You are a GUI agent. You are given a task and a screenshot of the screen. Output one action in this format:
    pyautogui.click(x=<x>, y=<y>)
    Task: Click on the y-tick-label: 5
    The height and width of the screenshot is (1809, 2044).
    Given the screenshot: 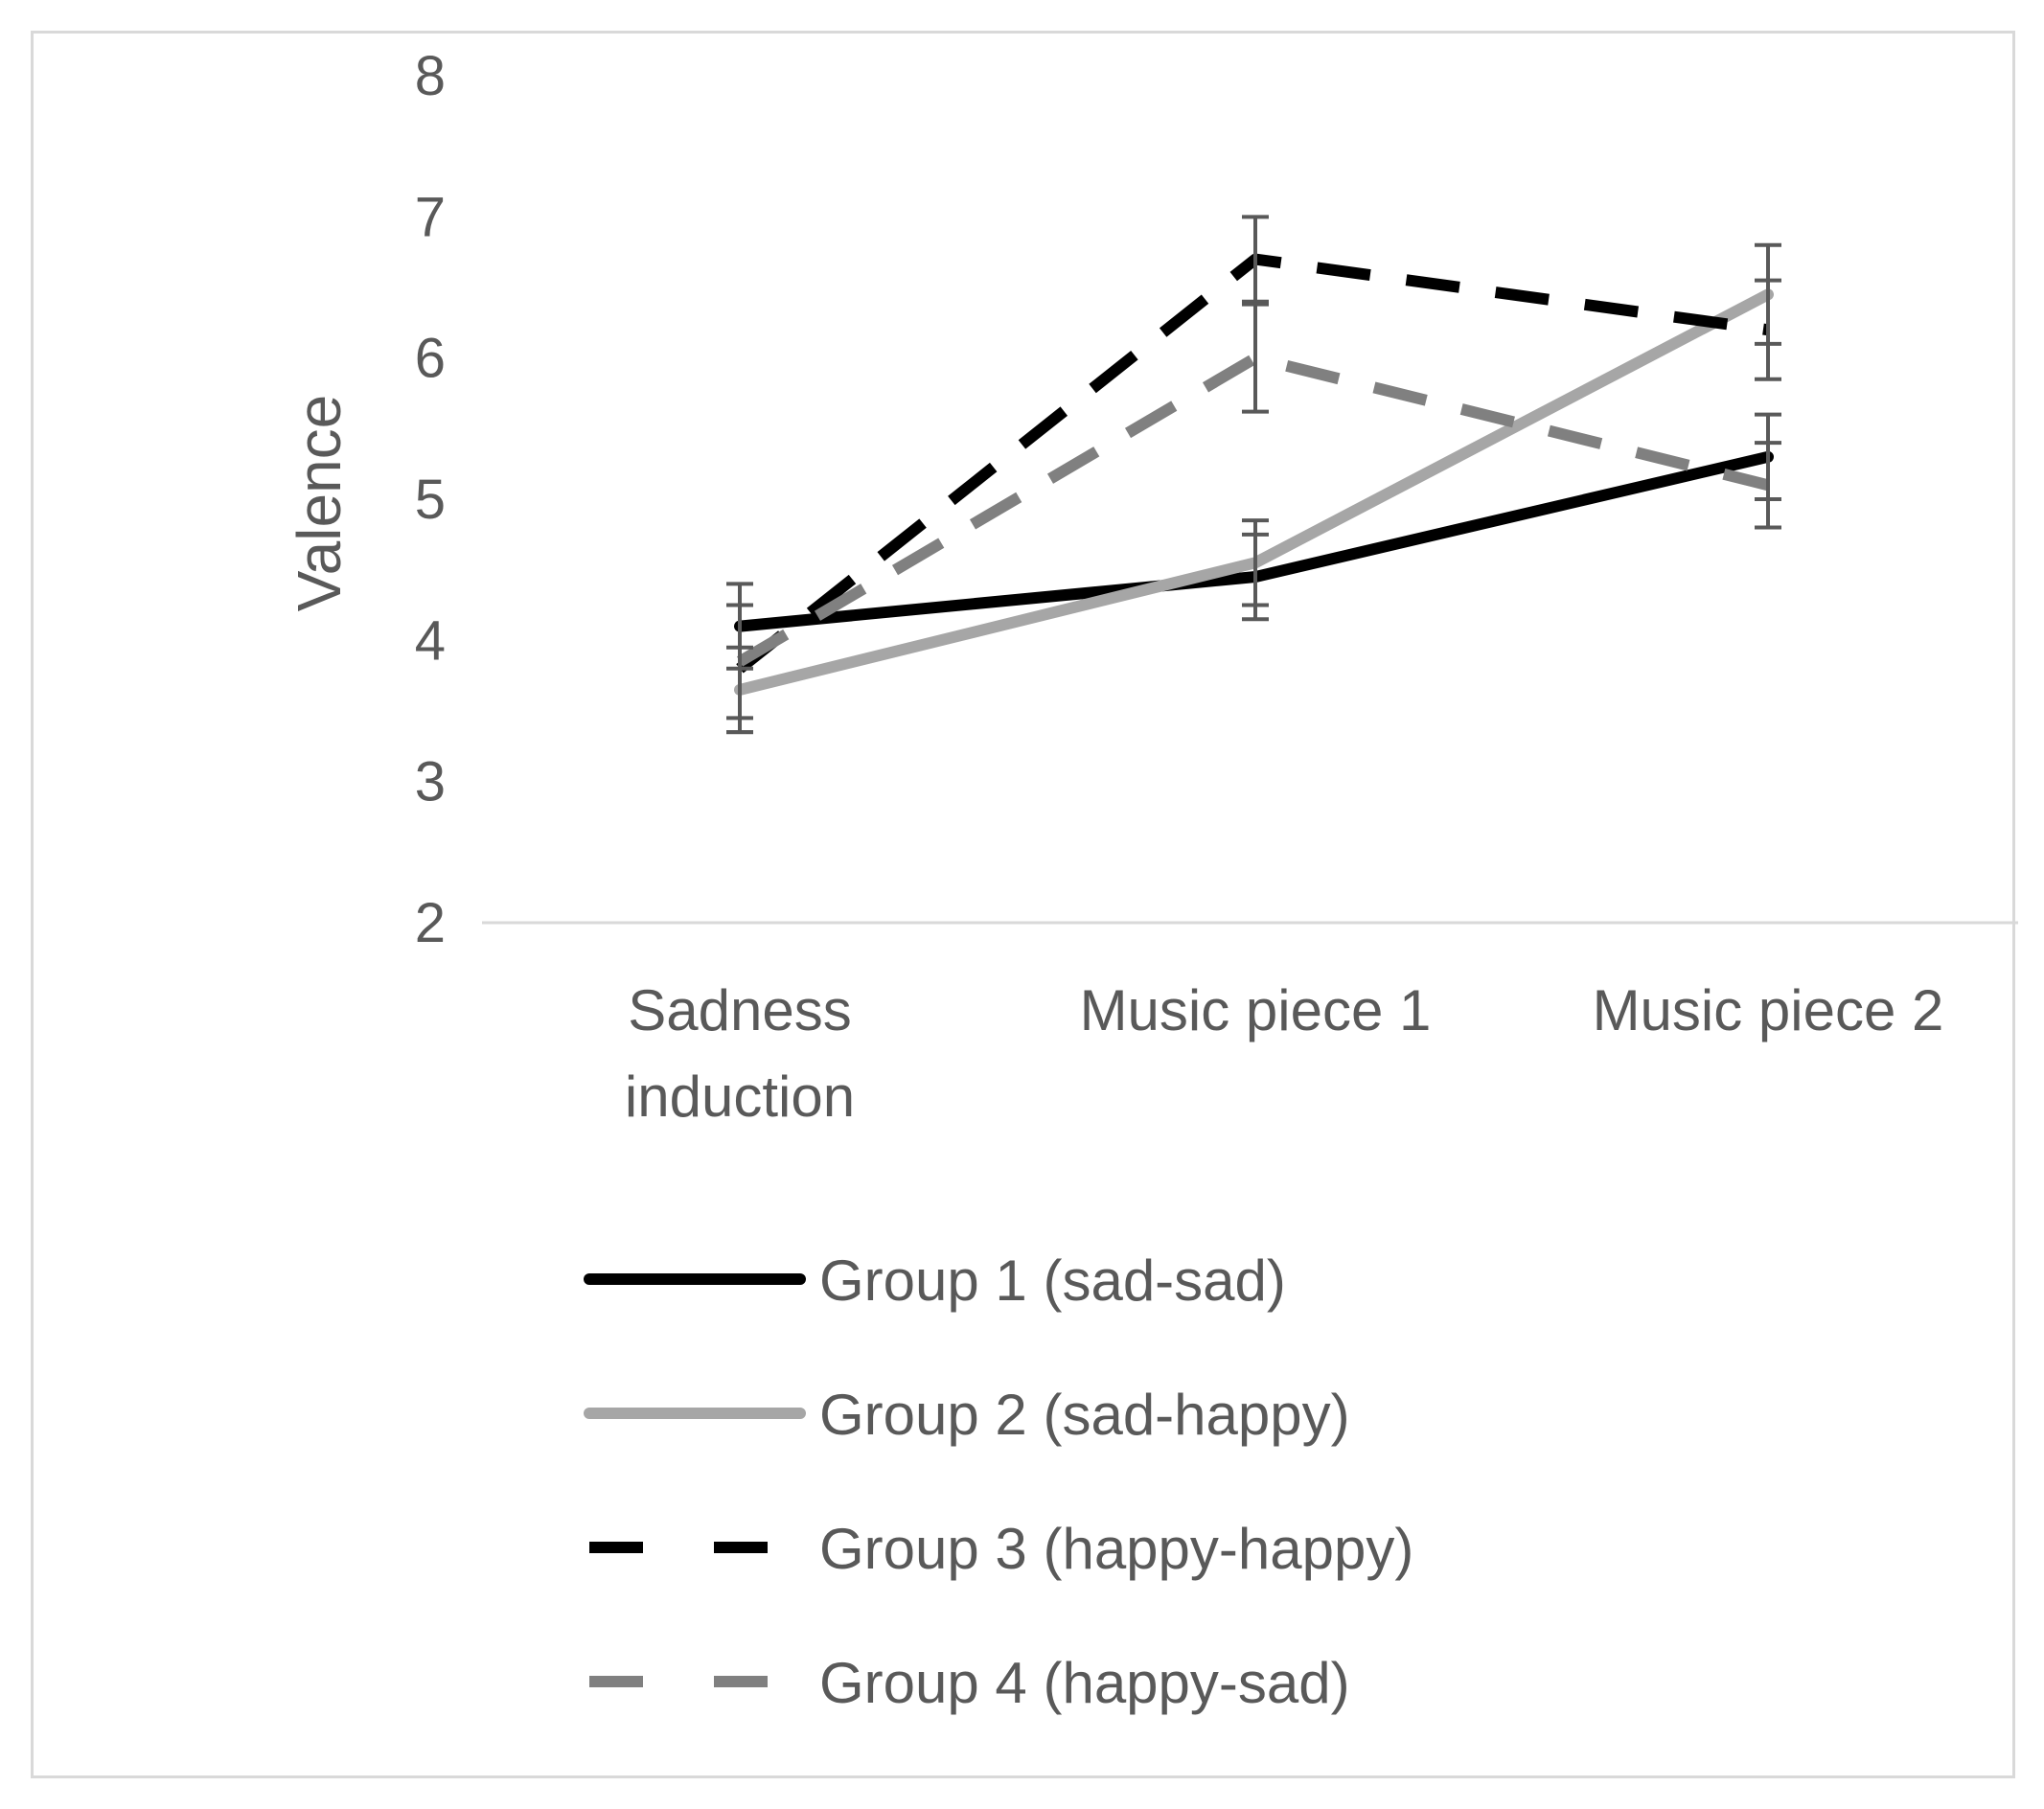 What is the action you would take?
    pyautogui.click(x=430, y=500)
    